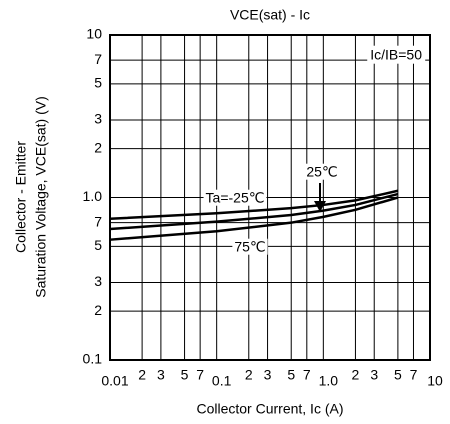 The width and height of the screenshot is (450, 424). Describe the element at coordinates (320, 206) in the screenshot. I see `arrow-head` at that location.